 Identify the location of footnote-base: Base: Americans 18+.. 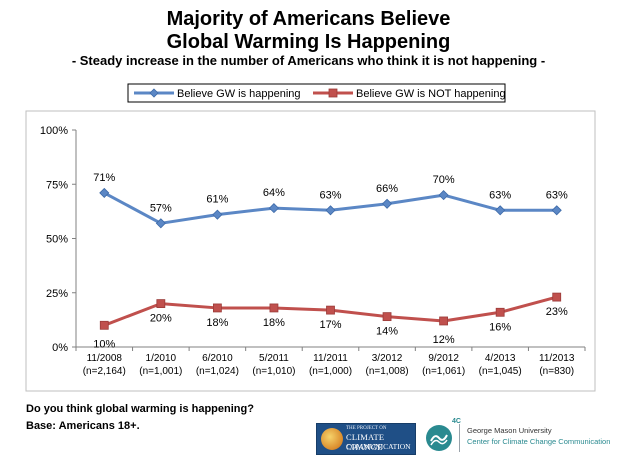
(83, 426).